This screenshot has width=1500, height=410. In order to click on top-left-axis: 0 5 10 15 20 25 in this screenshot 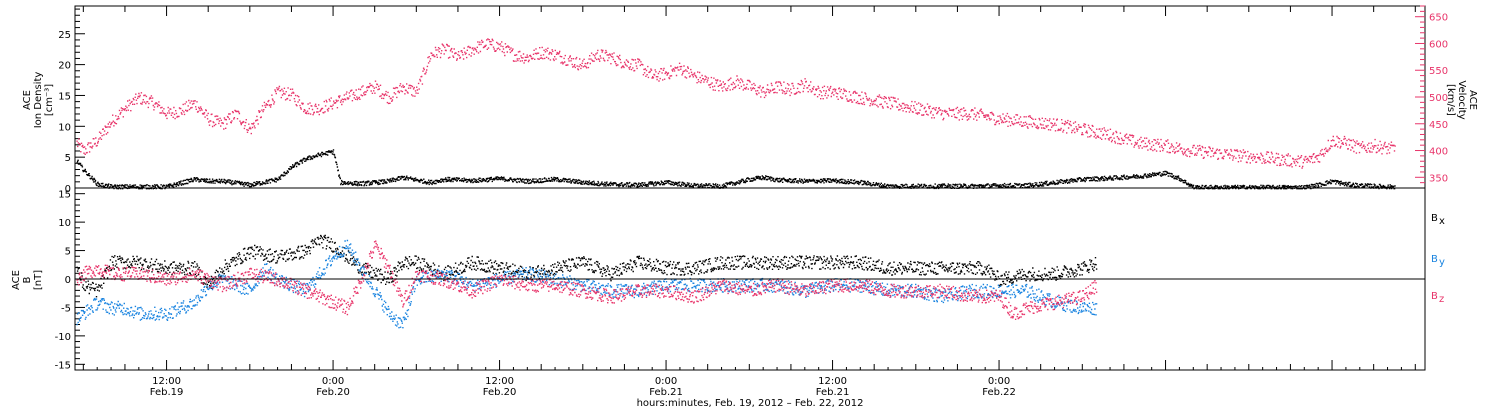, I will do `click(71, 101)`.